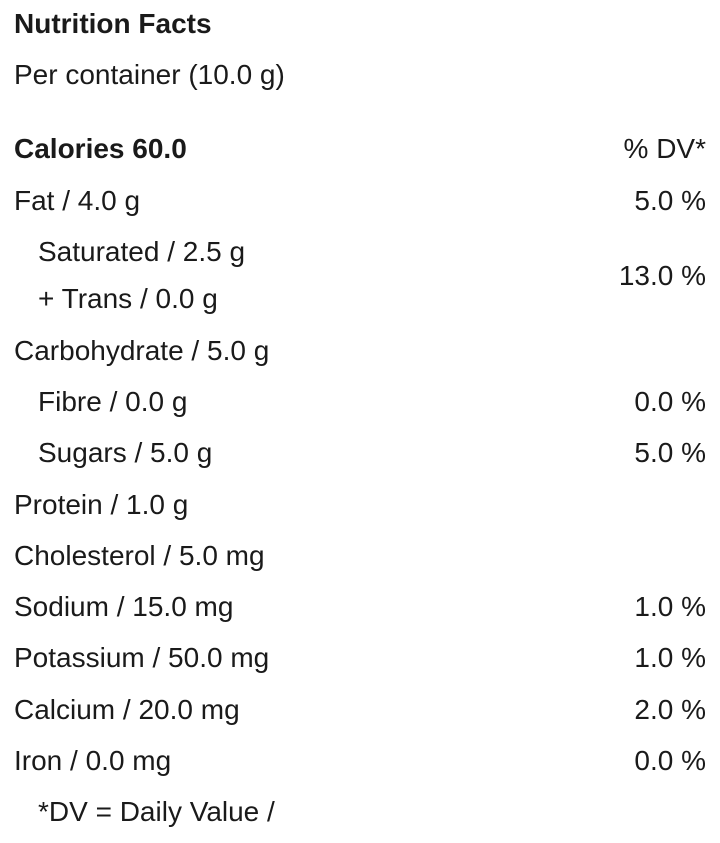  What do you see at coordinates (139, 555) in the screenshot?
I see `nutrient-label: Cholesterol / 5.0 mg` at bounding box center [139, 555].